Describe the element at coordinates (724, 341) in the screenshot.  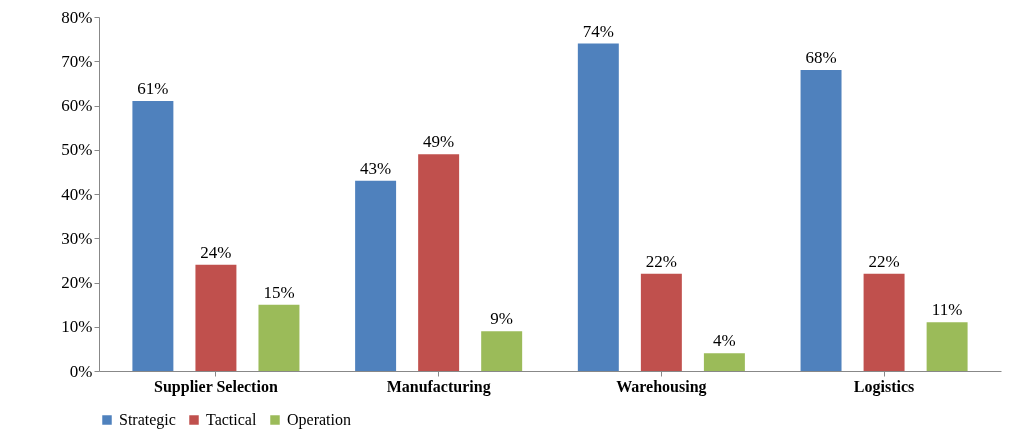
I see `data-label: 4%` at that location.